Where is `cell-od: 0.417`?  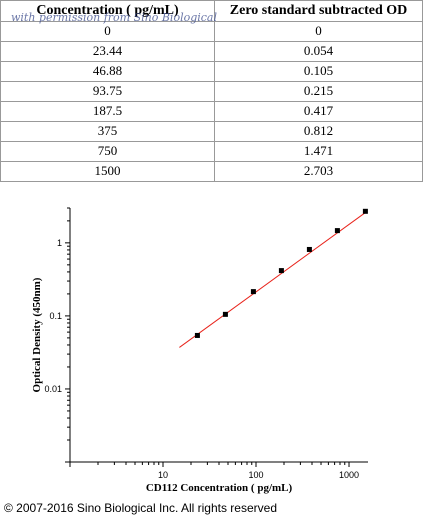 cell-od: 0.417 is located at coordinates (318, 111).